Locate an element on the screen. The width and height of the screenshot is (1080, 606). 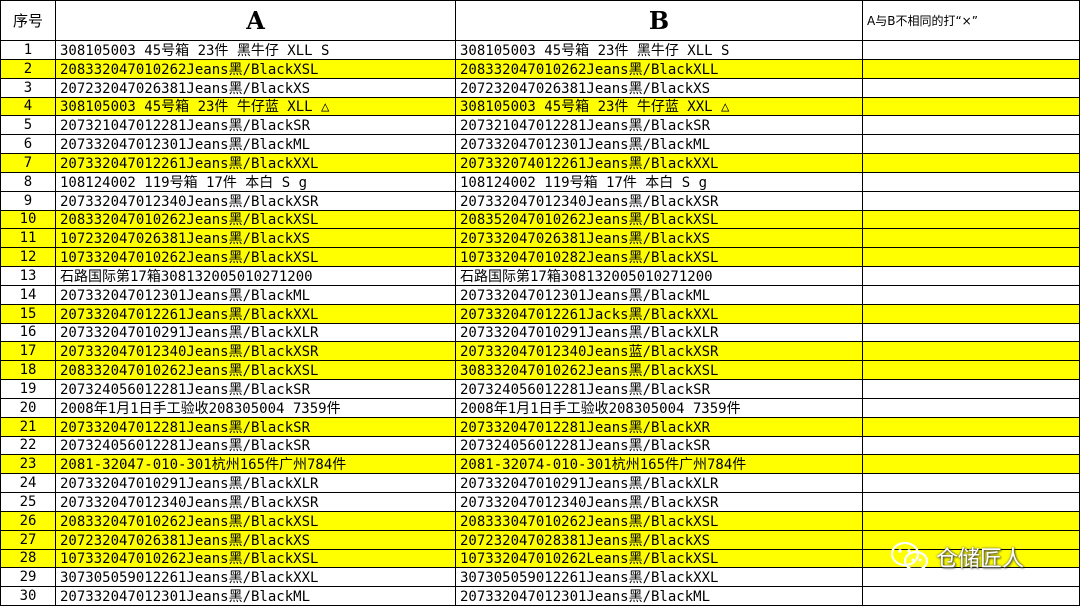
cell: 207232047028381Jeans黑/BlackXS is located at coordinates (659, 539).